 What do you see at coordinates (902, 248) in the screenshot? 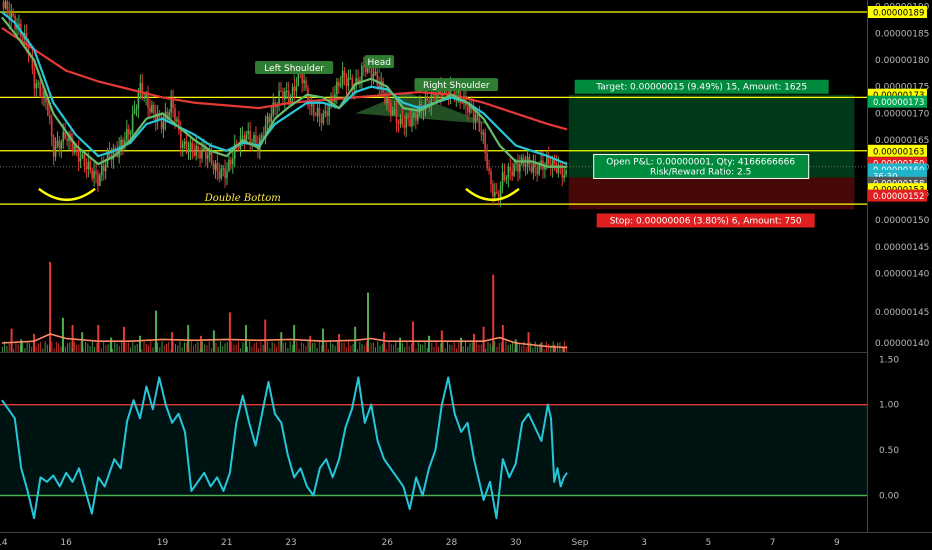
I see `price-tick-label: 0.00000145` at bounding box center [902, 248].